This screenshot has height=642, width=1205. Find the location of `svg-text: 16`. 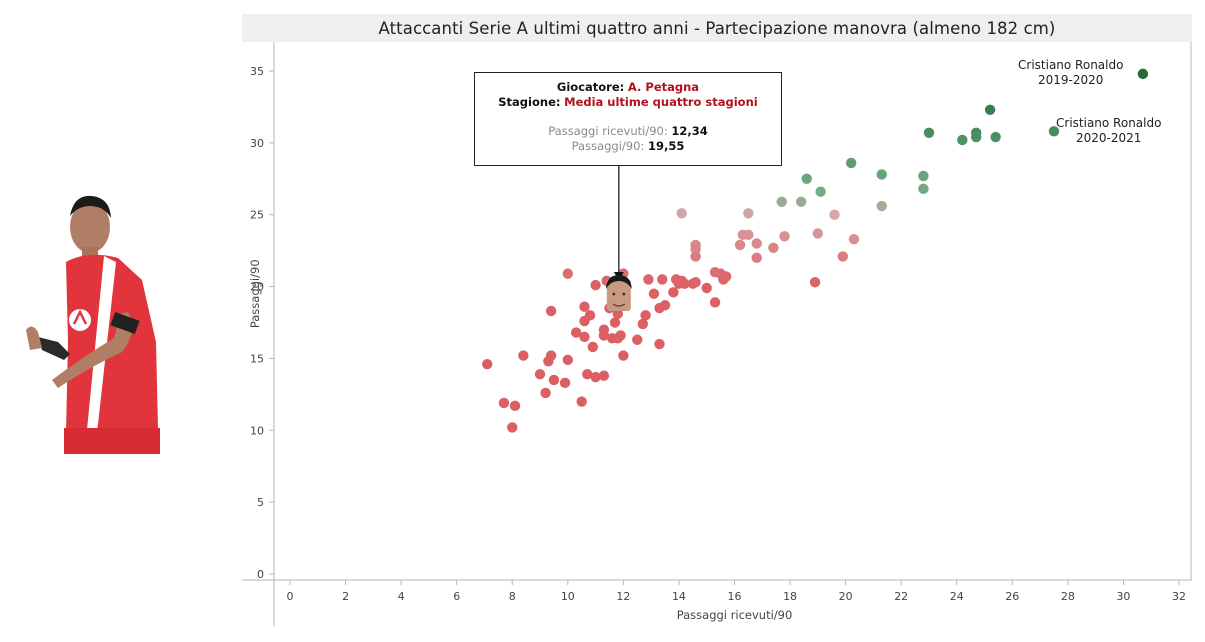

svg-text: 16 is located at coordinates (735, 596).